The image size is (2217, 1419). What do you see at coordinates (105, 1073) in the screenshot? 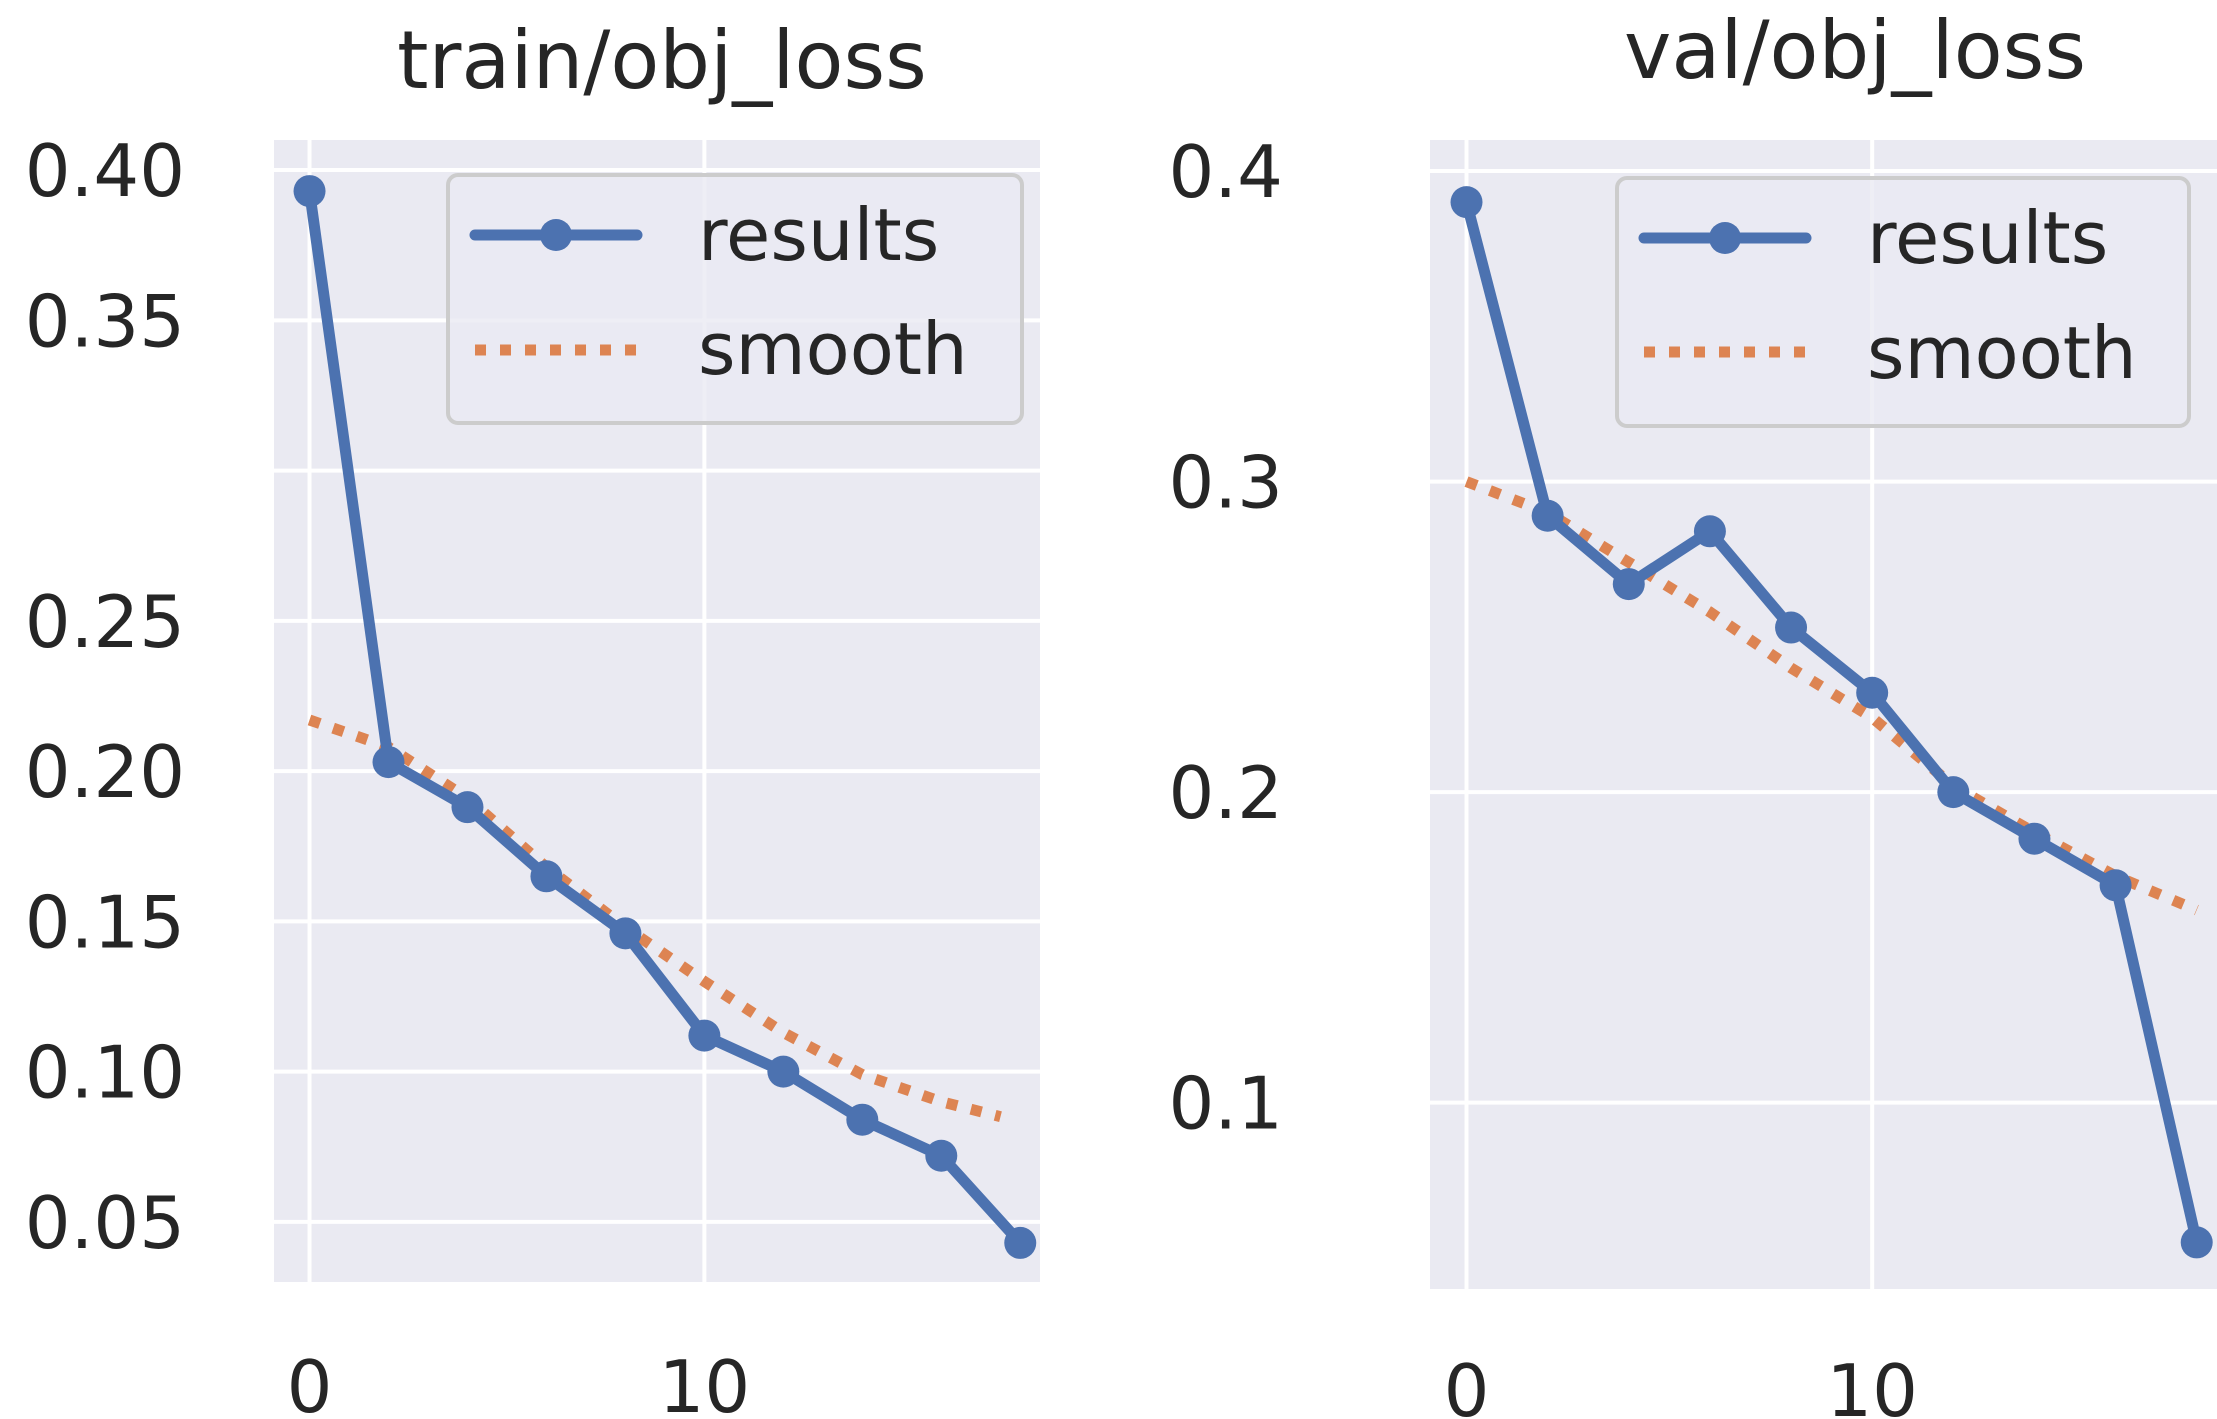
I see `y-tick-label: 0.10` at bounding box center [105, 1073].